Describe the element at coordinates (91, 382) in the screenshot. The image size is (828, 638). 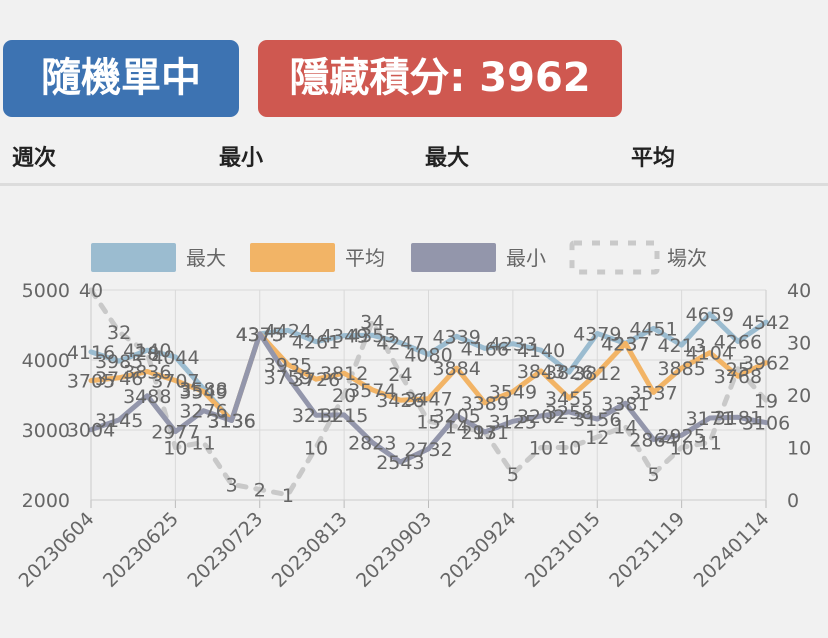
I see `data-label: 3705` at that location.